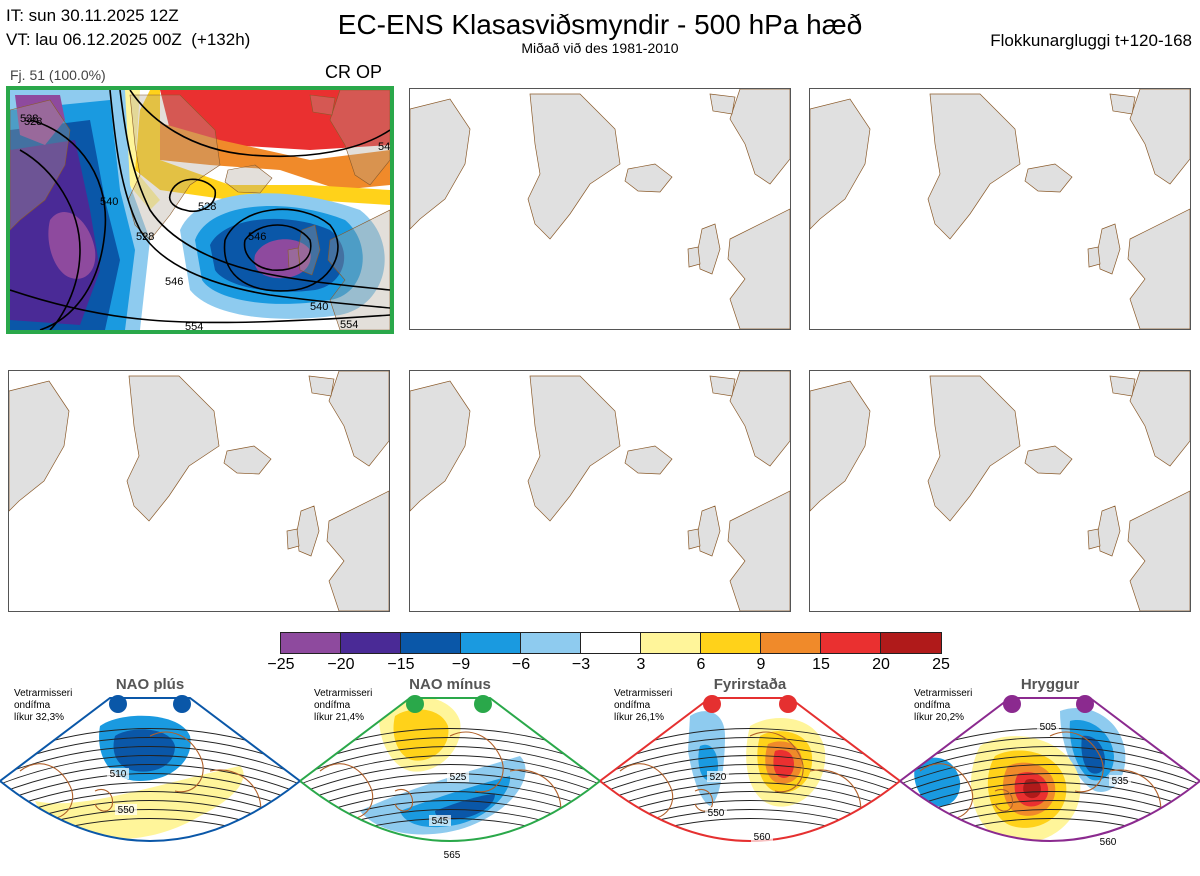  Describe the element at coordinates (643, 705) in the screenshot. I see `regime-description: Vetrarmisseri ondífma líkur 26,1%` at that location.